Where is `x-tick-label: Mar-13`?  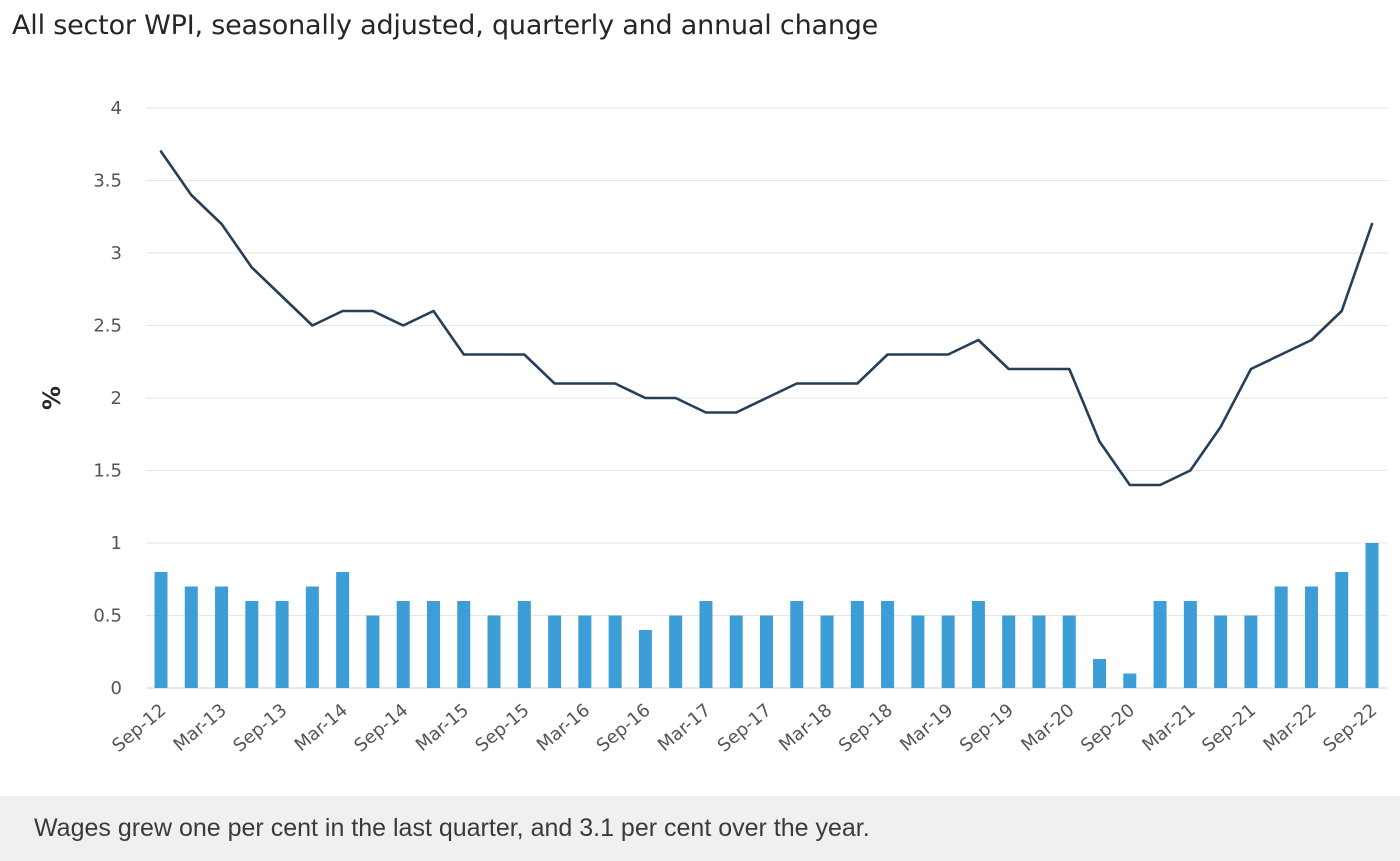
x-tick-label: Mar-13 is located at coordinates (200, 728).